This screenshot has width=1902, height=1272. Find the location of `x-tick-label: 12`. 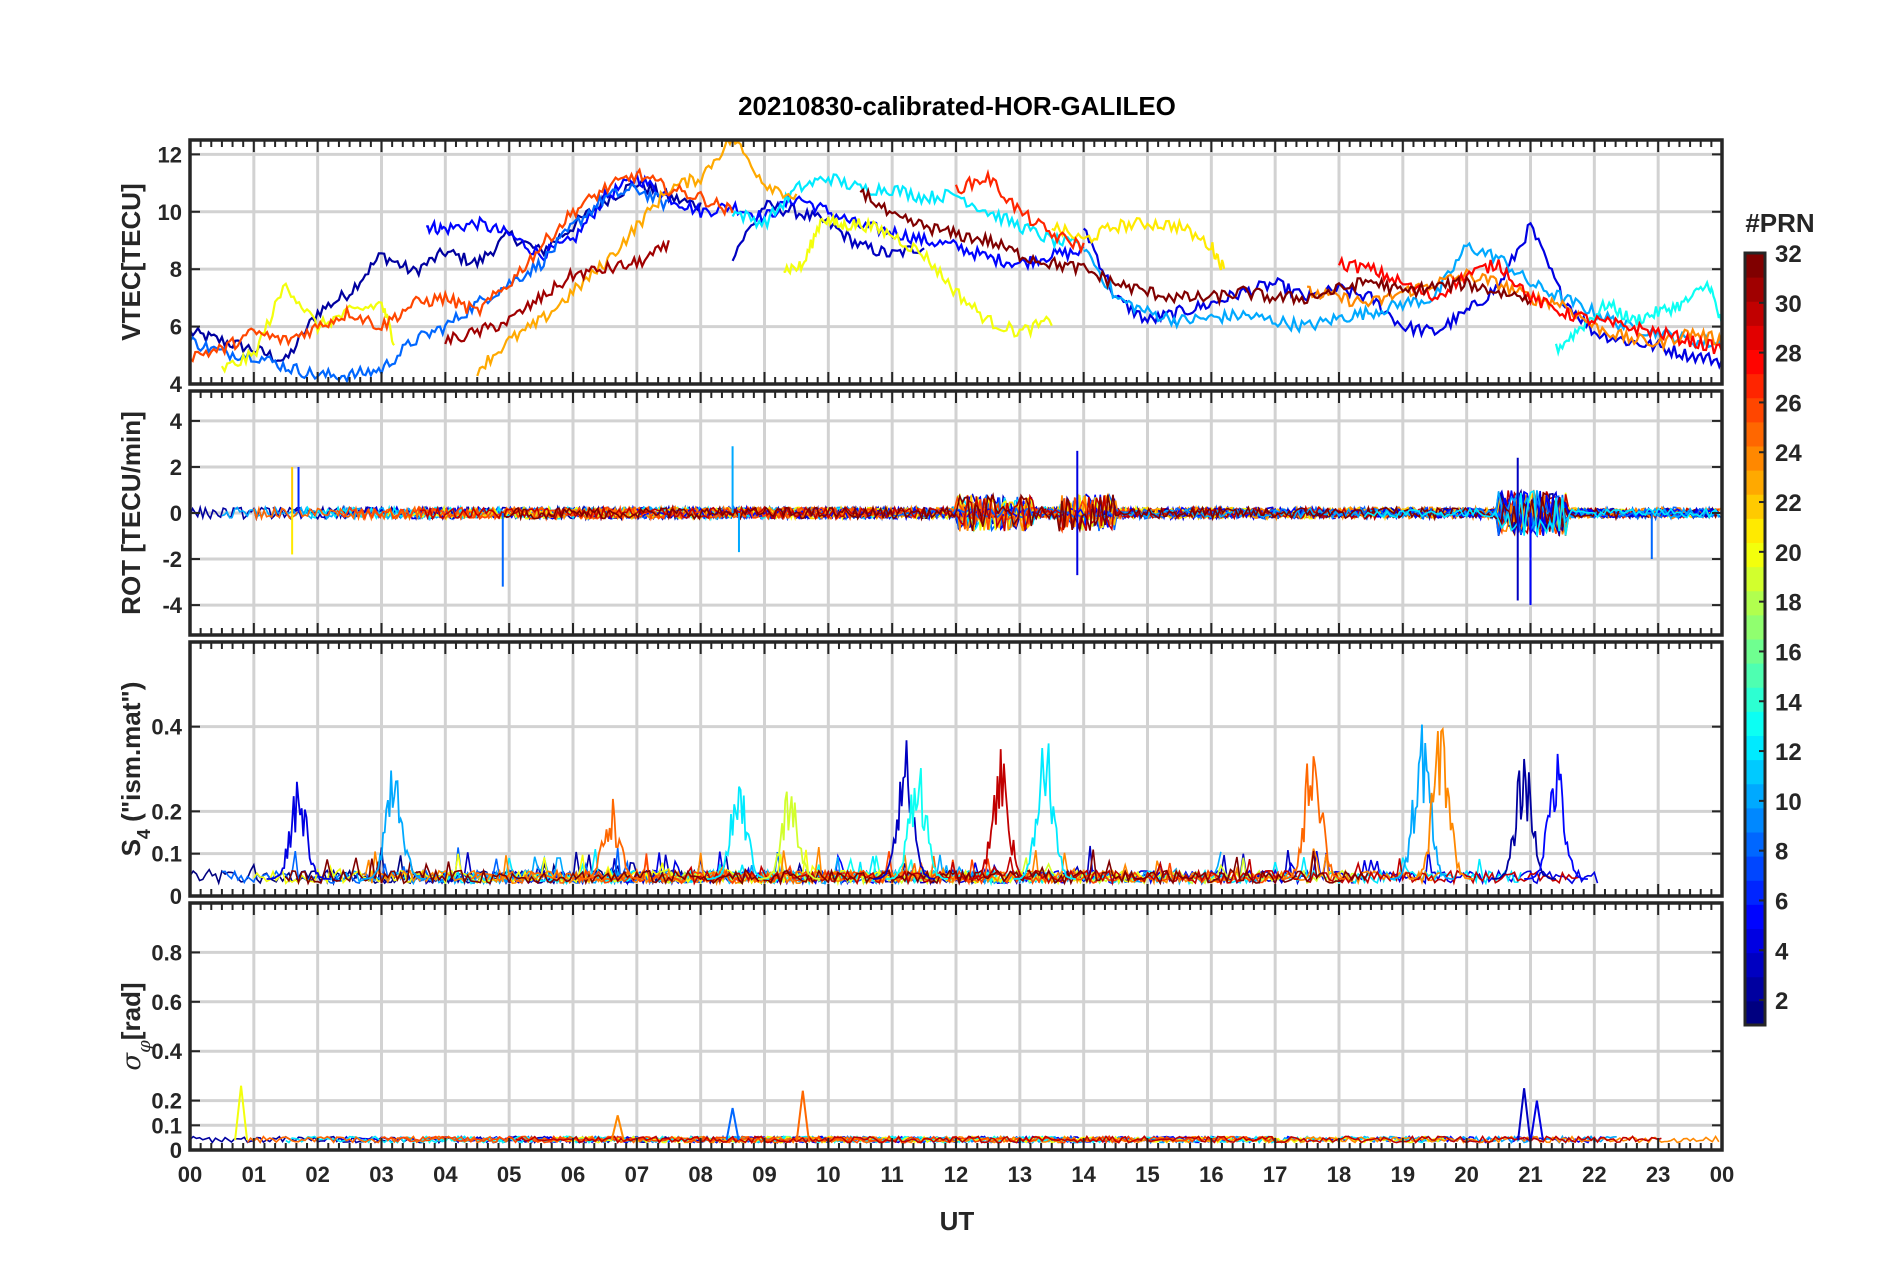

x-tick-label: 12 is located at coordinates (956, 1174).